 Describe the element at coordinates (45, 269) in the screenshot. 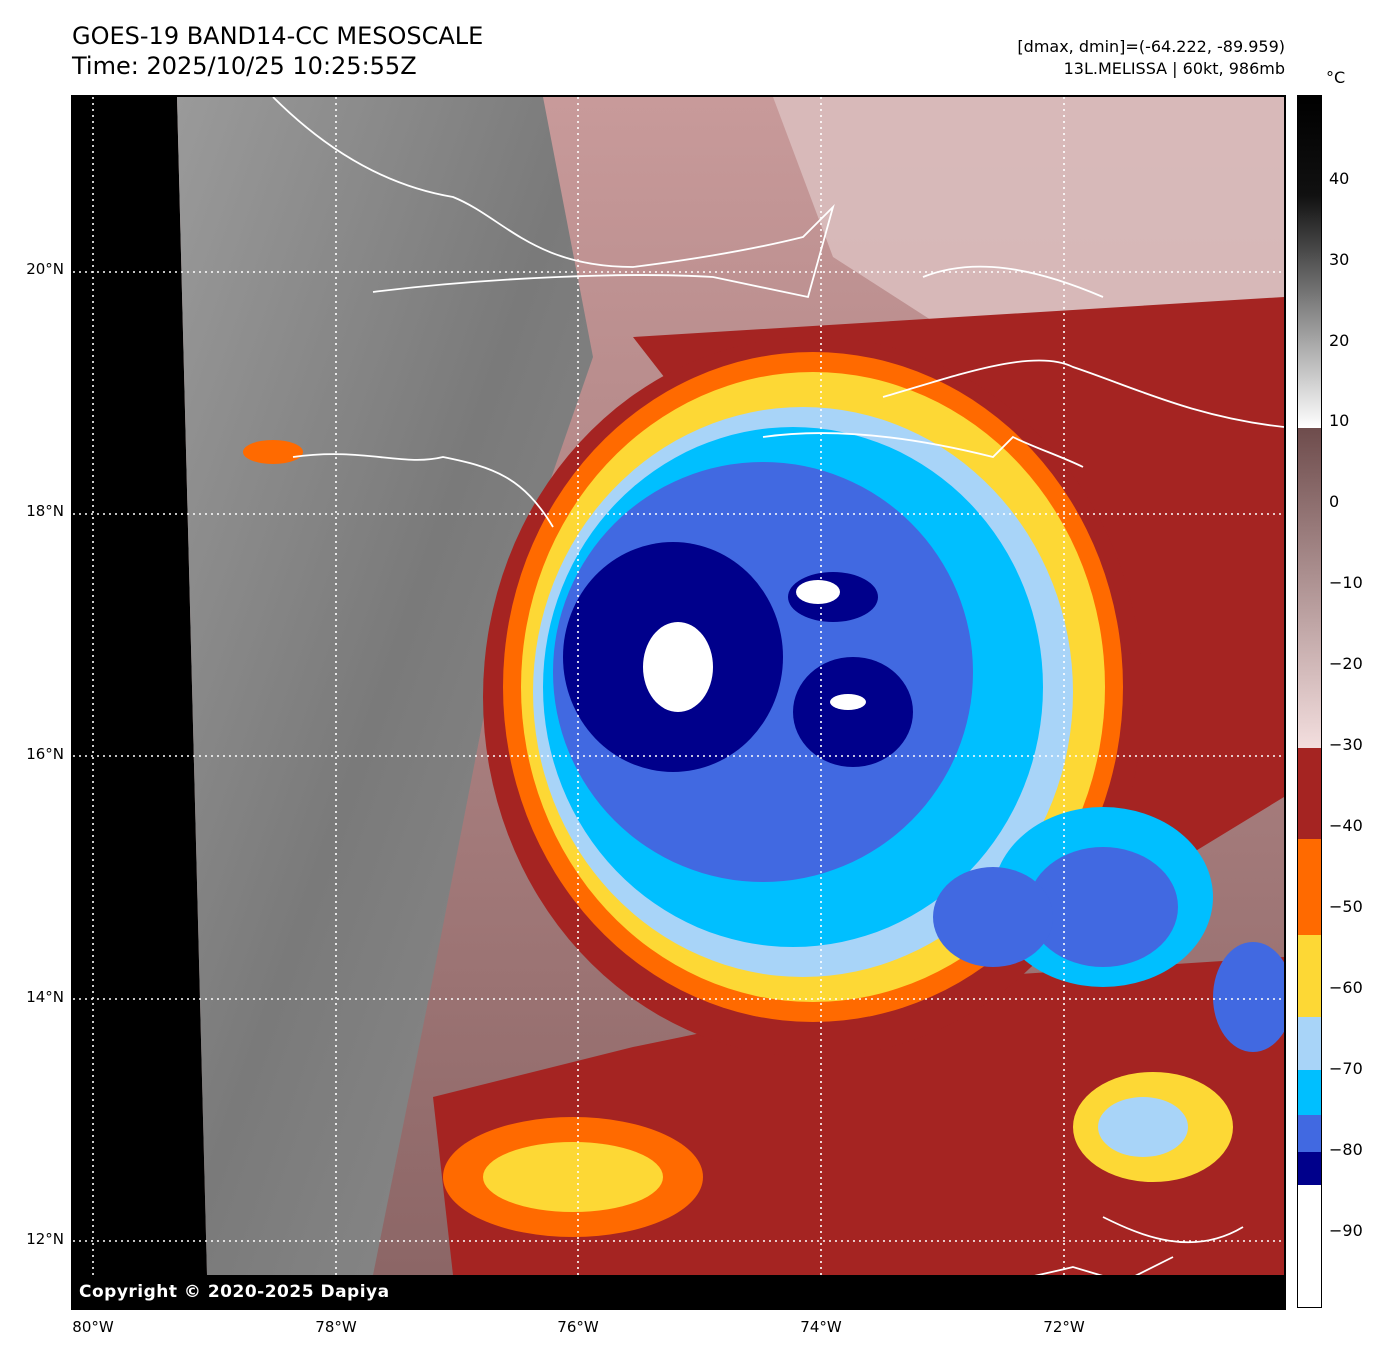

I see `lat-tick-label: 20°N` at that location.